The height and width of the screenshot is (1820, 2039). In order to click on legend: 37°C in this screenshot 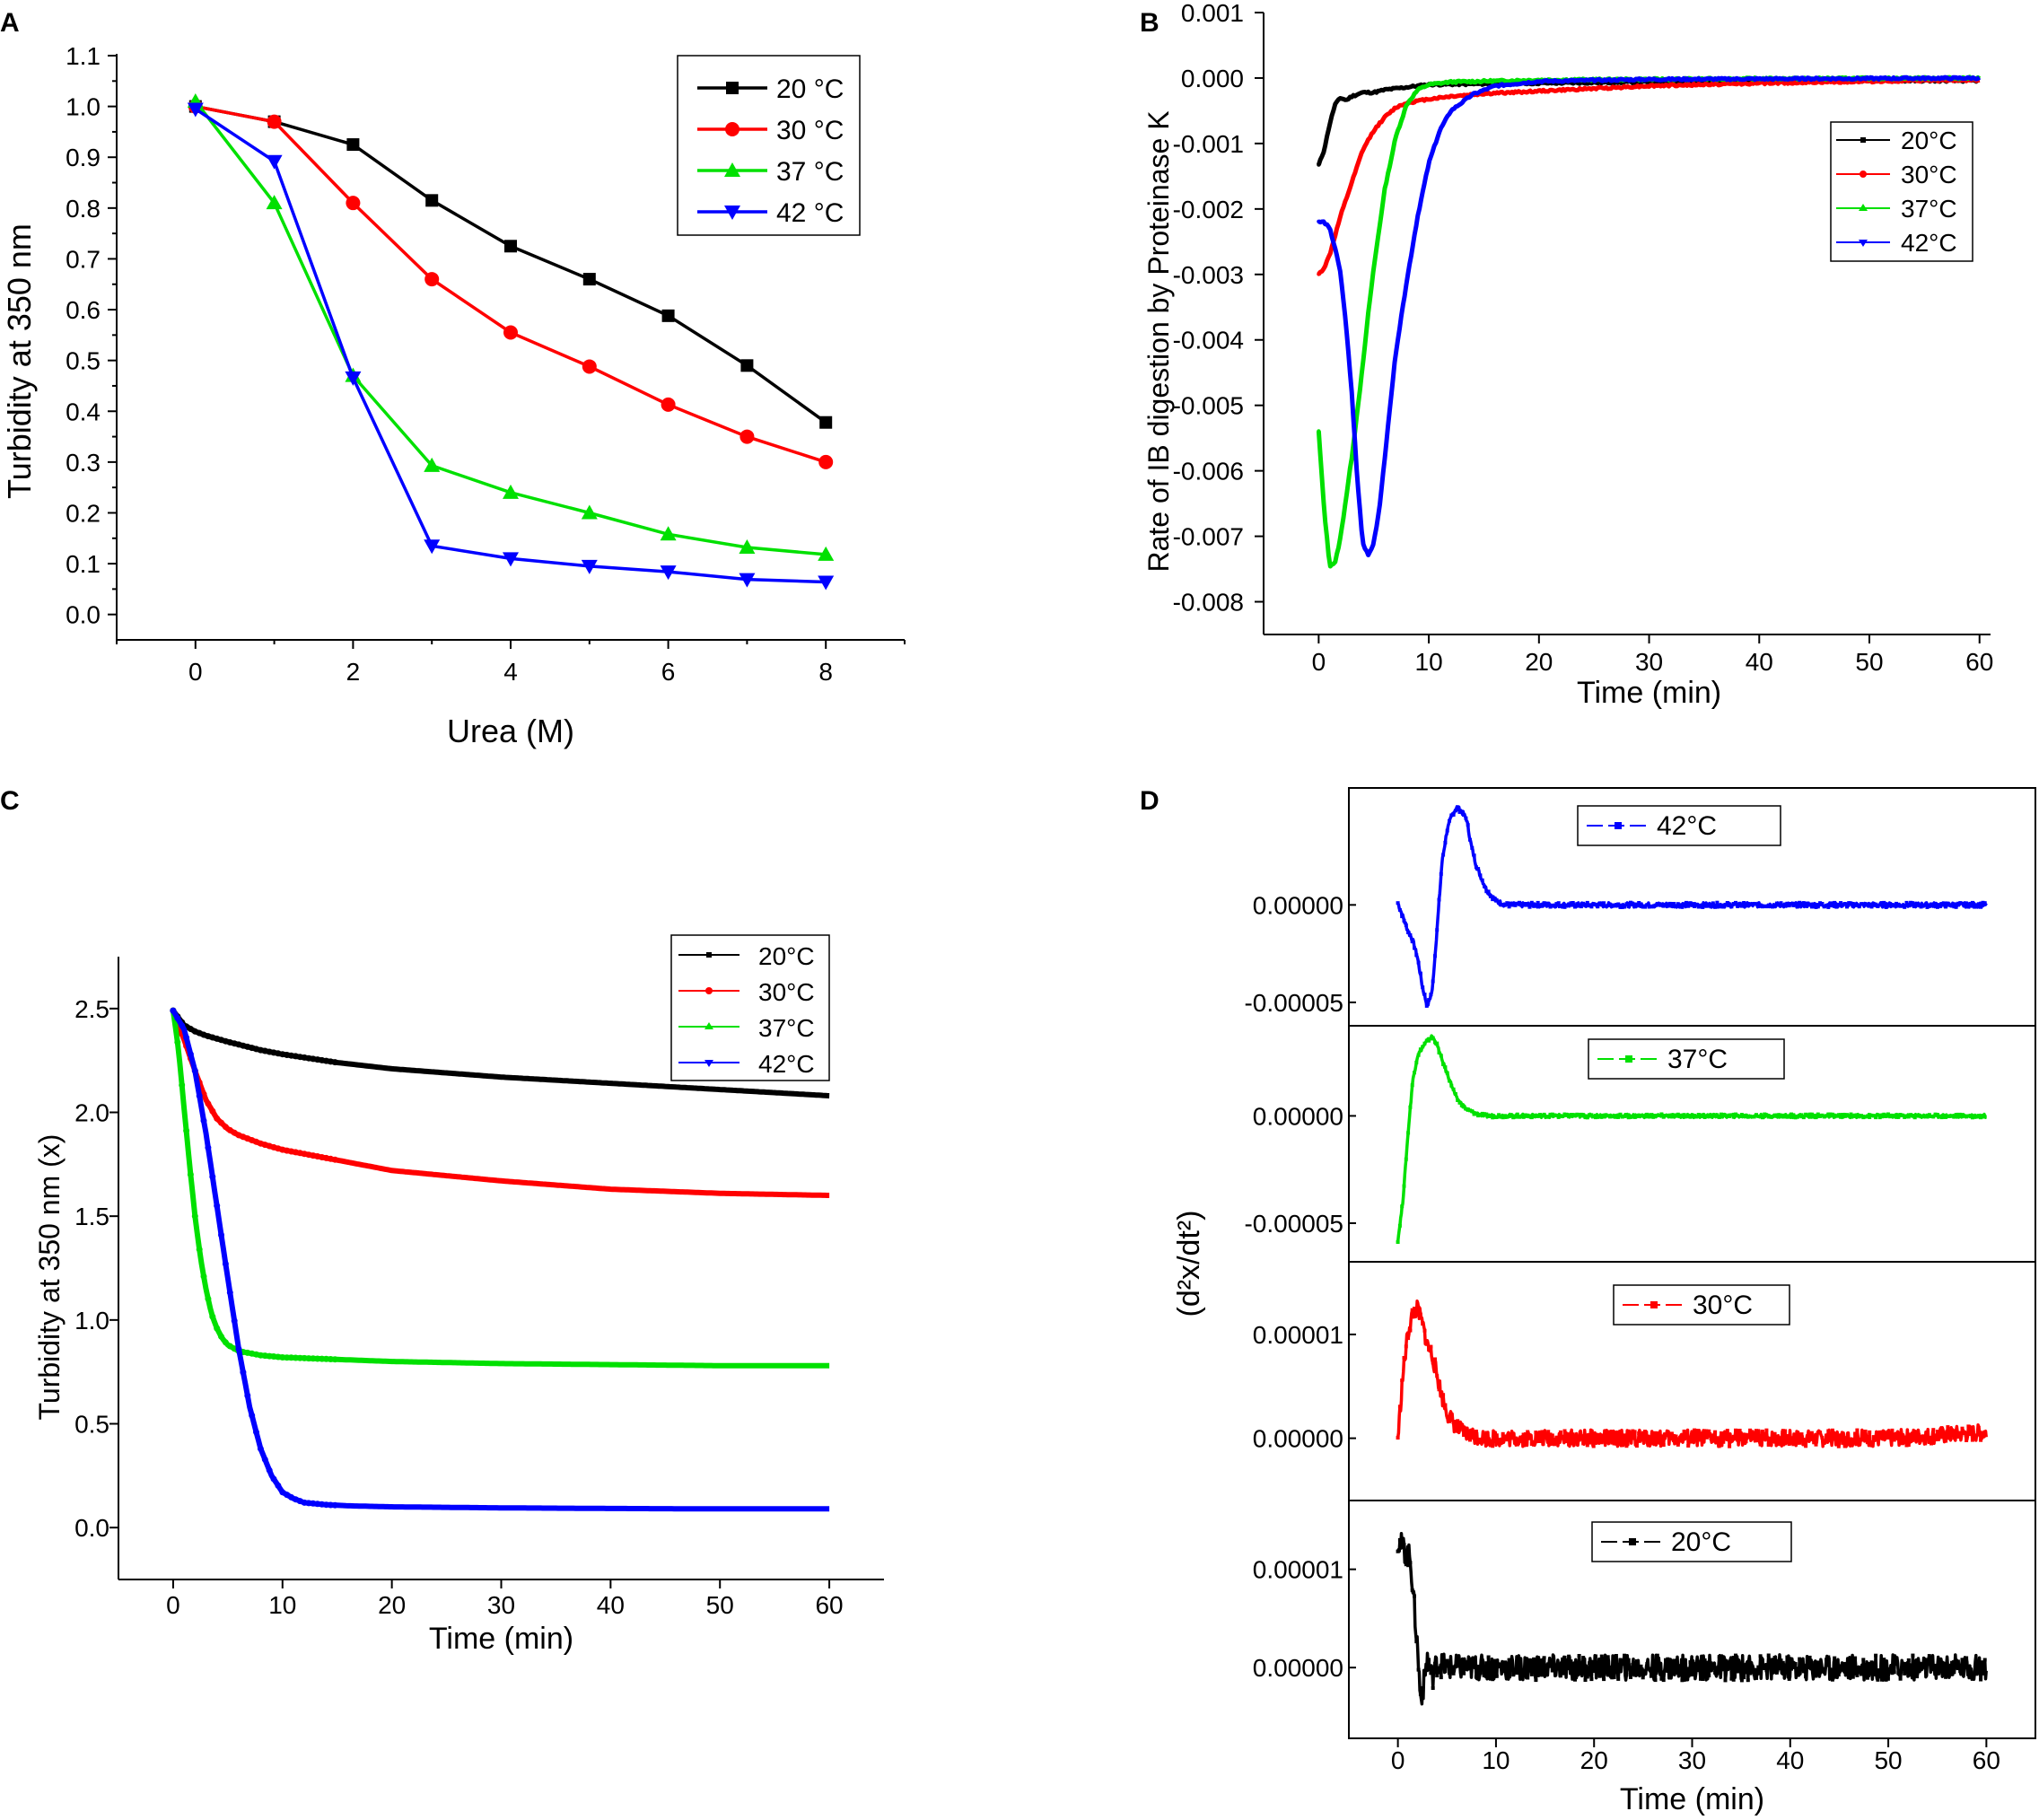, I will do `click(1686, 1059)`.